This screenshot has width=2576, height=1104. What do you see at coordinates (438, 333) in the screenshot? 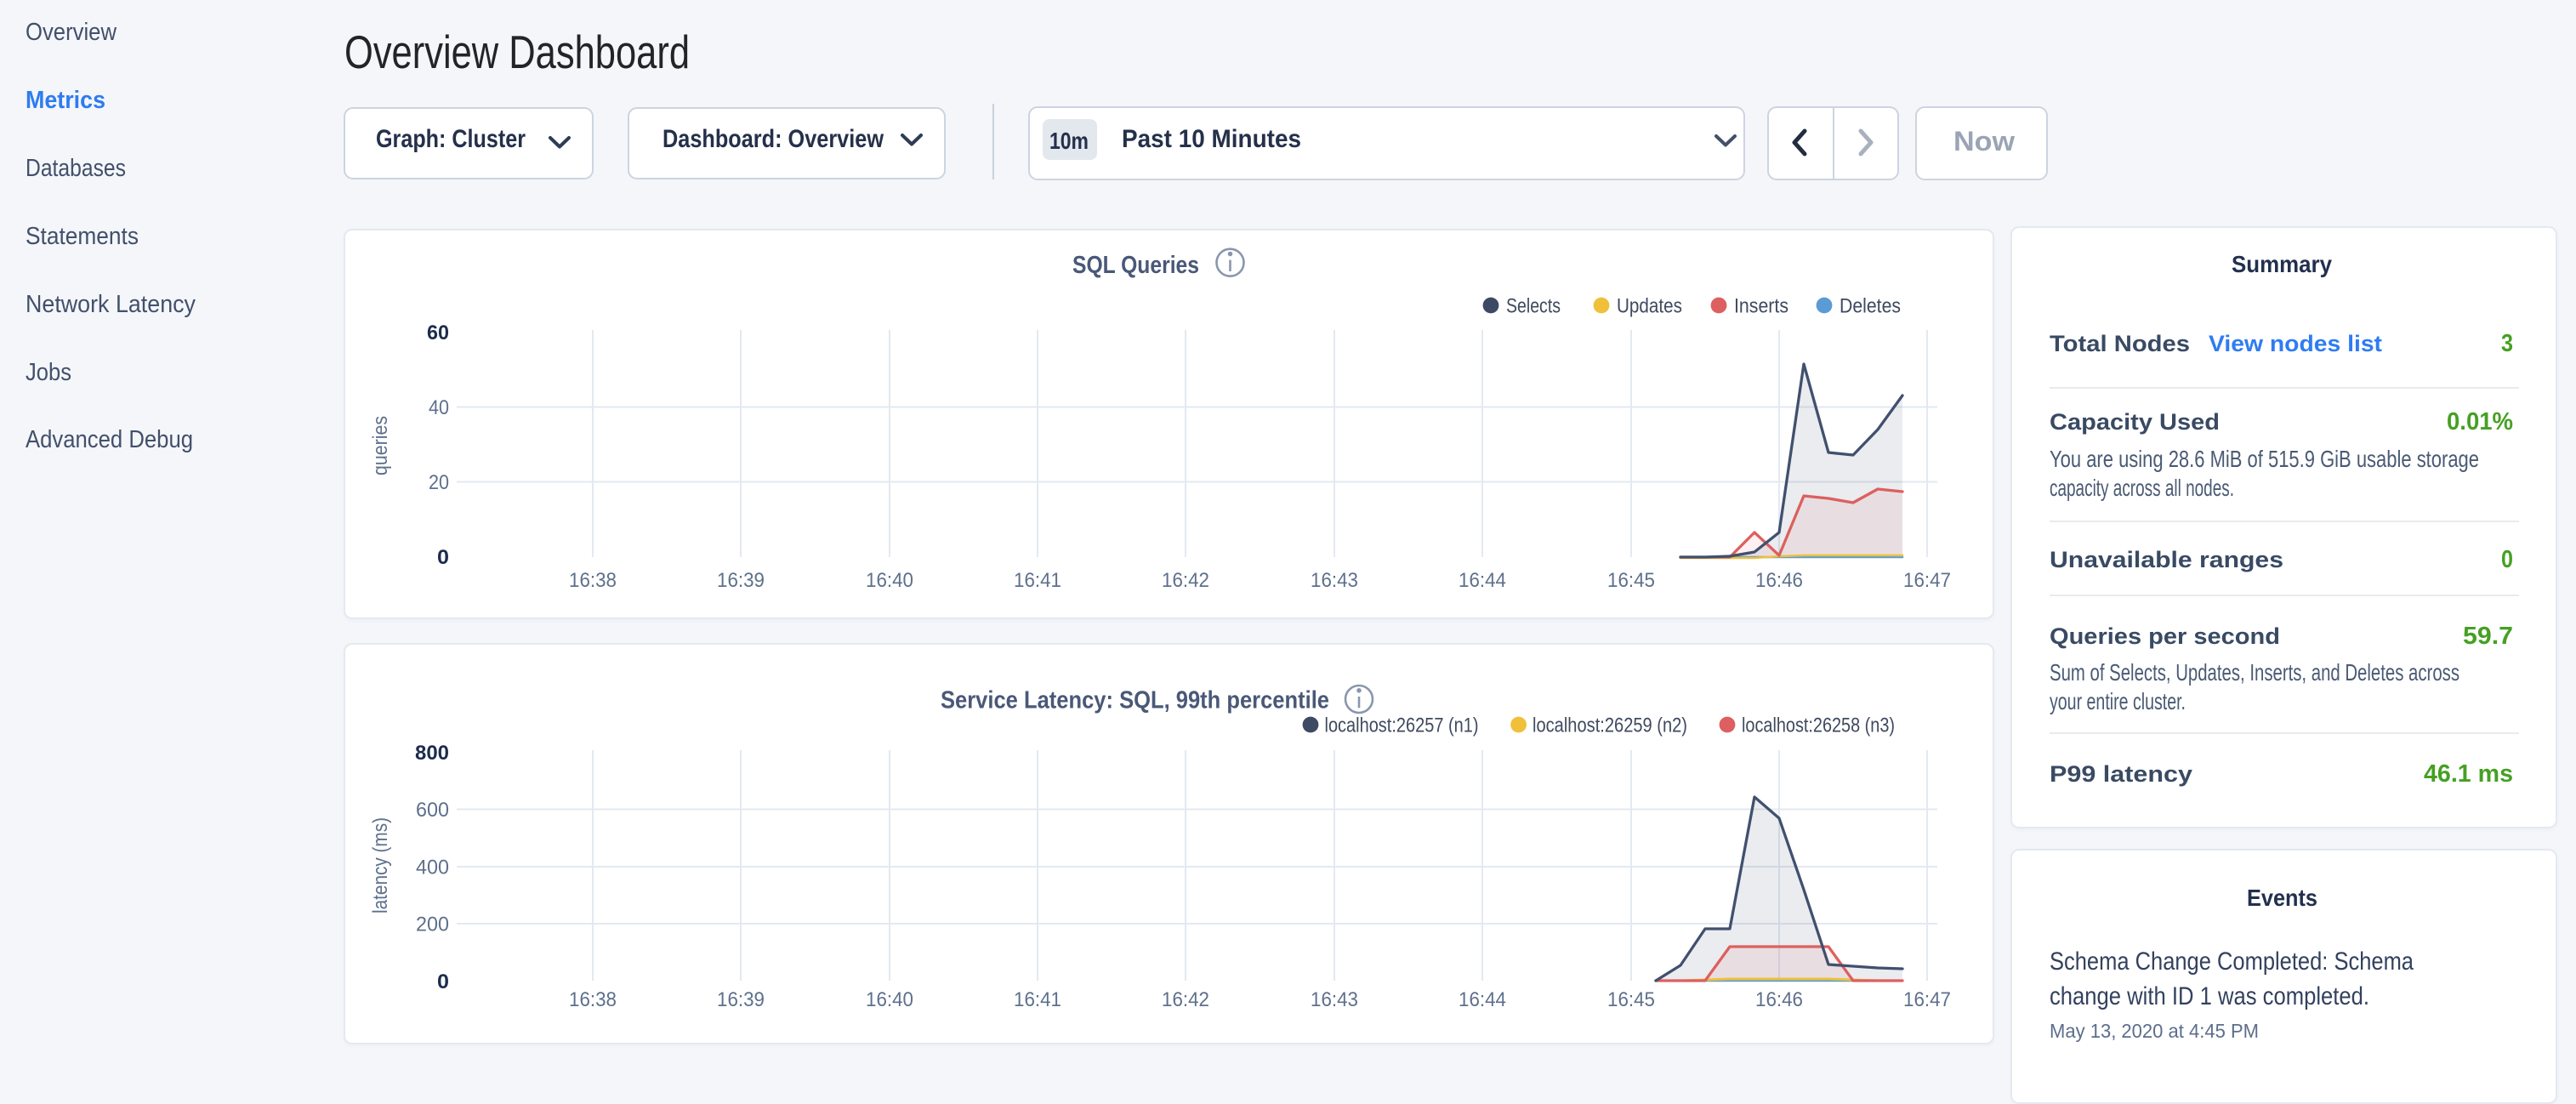
I see `svg-text: 60` at bounding box center [438, 333].